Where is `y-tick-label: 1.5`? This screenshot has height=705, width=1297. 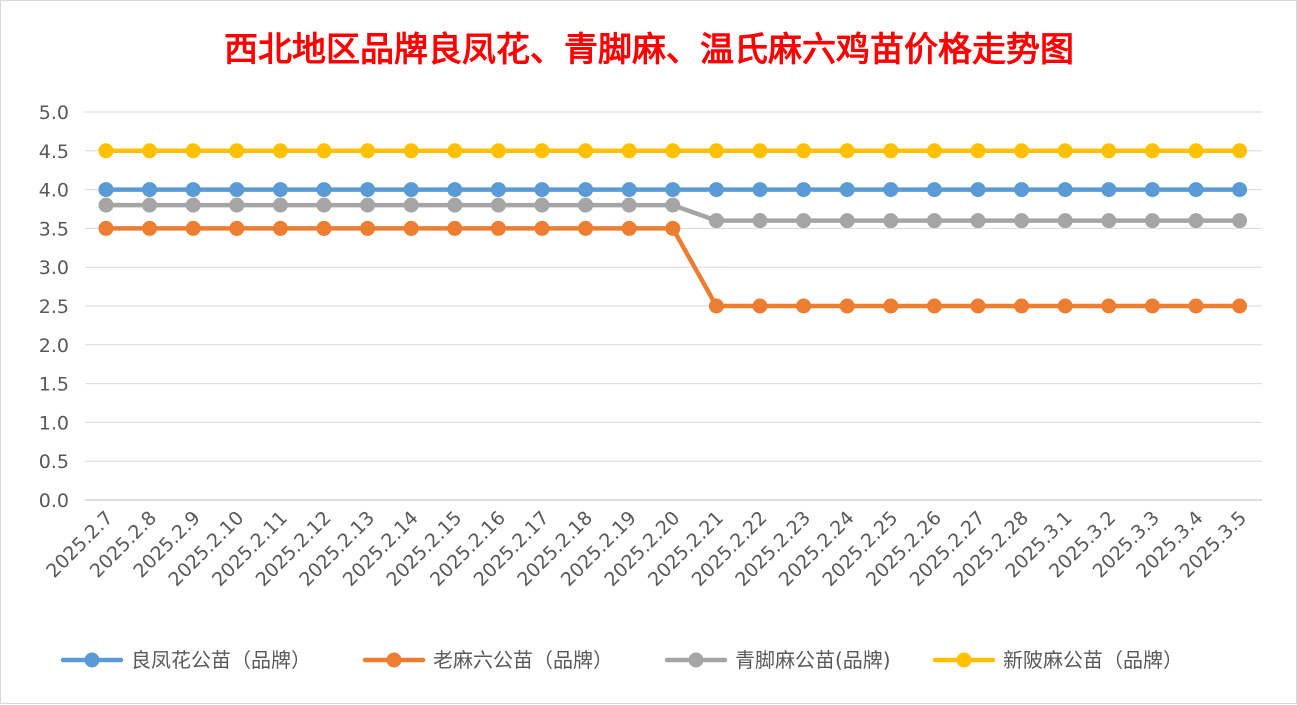 y-tick-label: 1.5 is located at coordinates (54, 385).